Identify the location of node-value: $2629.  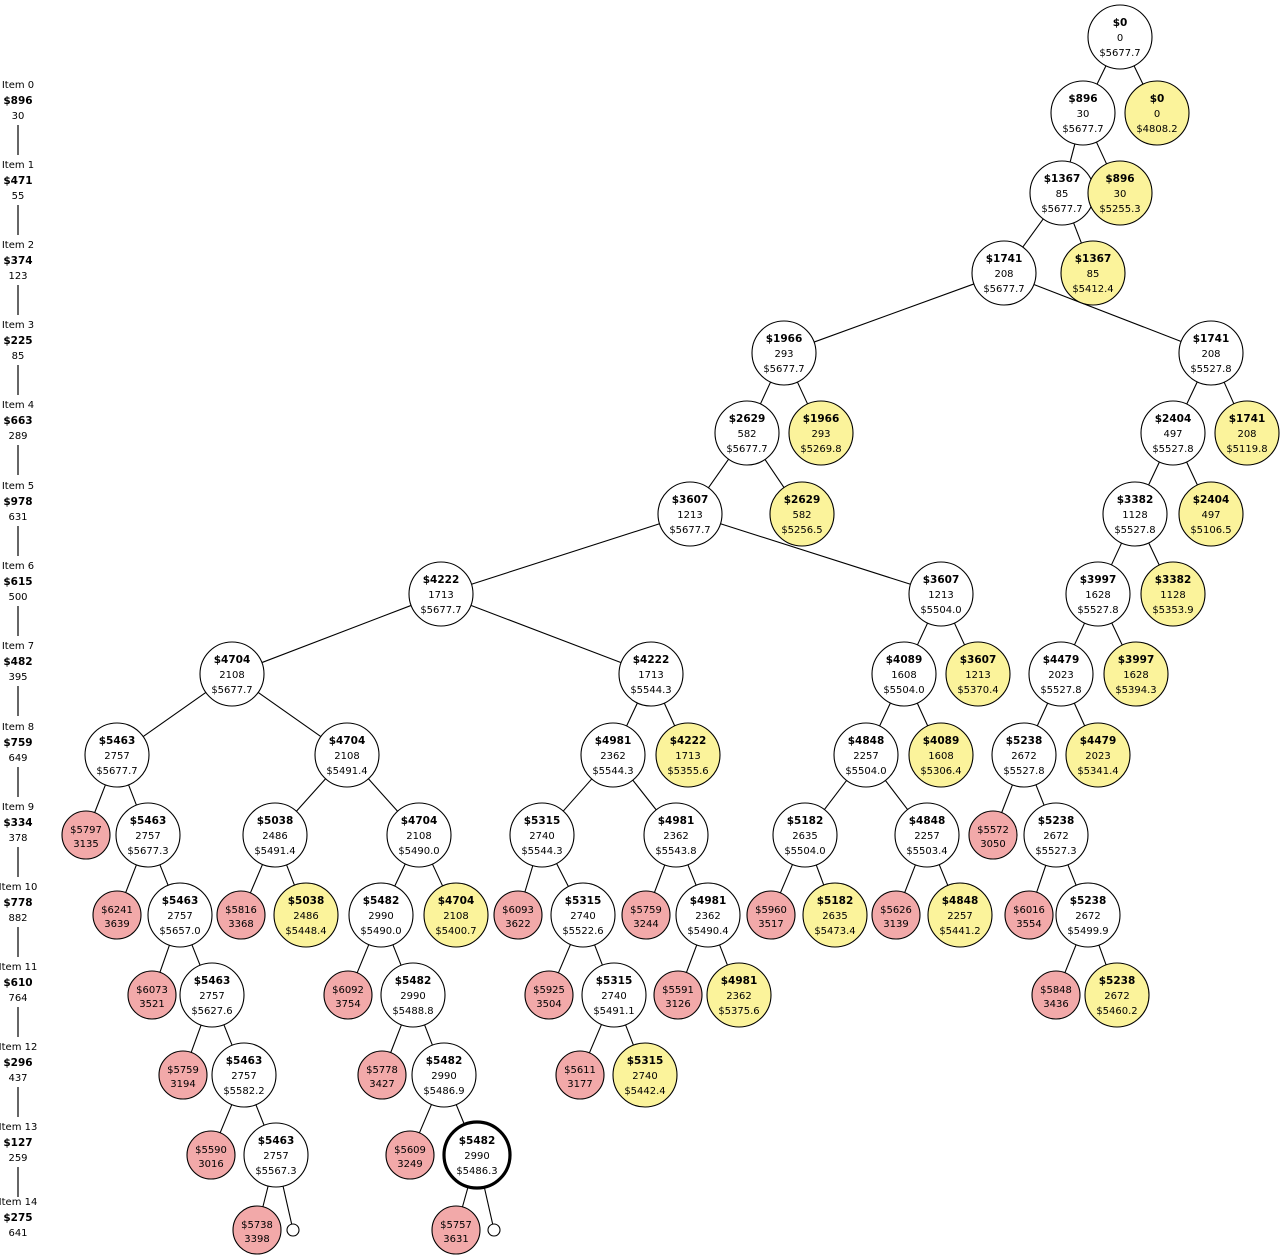
(802, 500).